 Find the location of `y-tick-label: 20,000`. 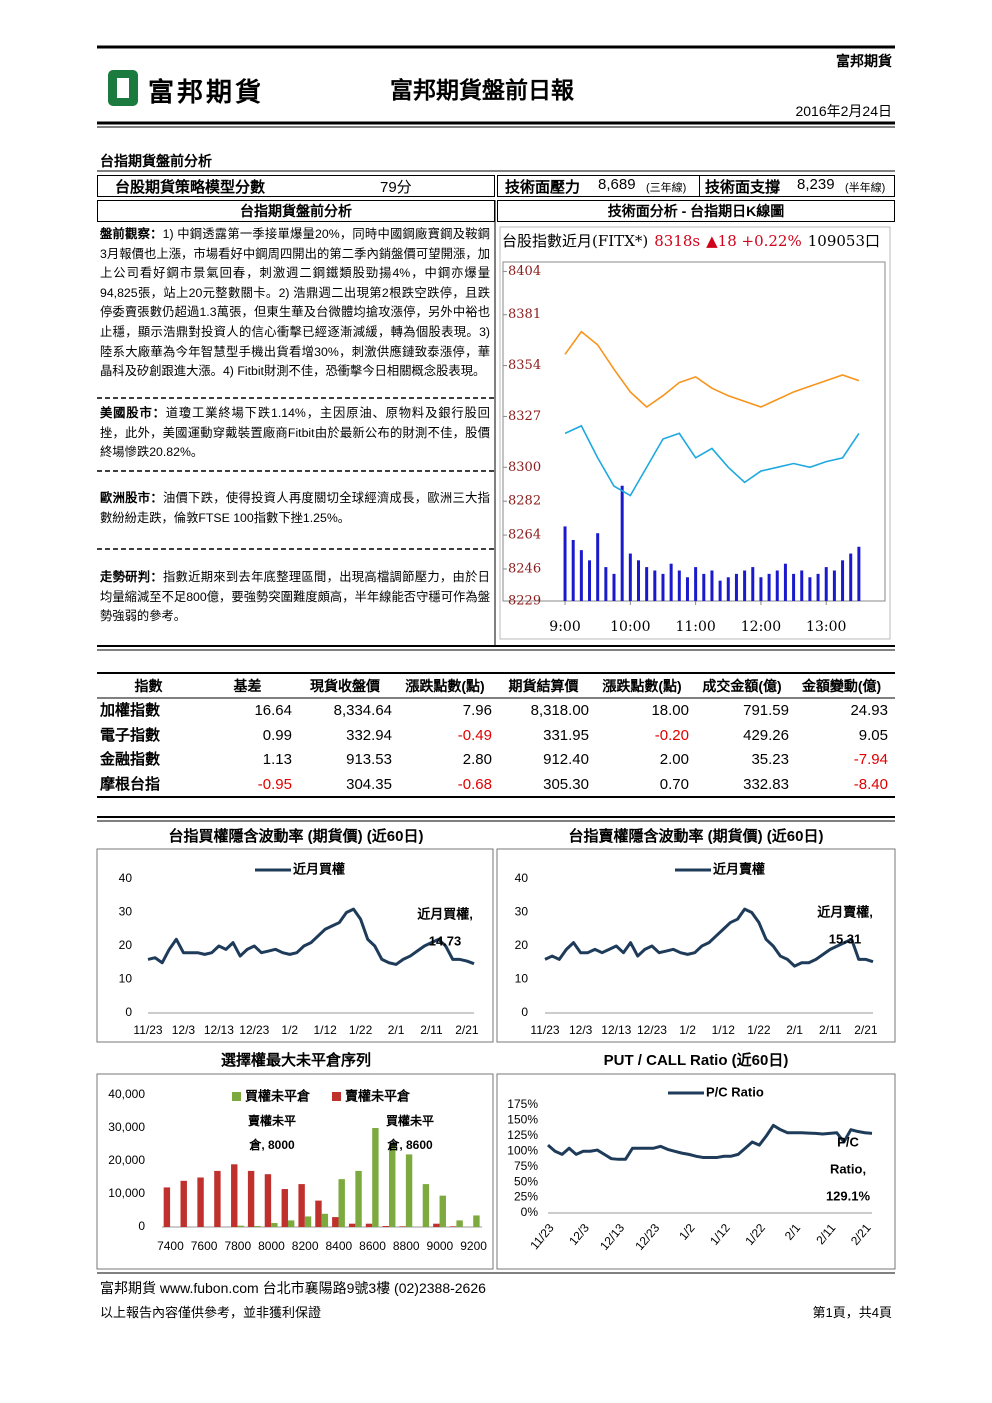

y-tick-label: 20,000 is located at coordinates (126, 1160).